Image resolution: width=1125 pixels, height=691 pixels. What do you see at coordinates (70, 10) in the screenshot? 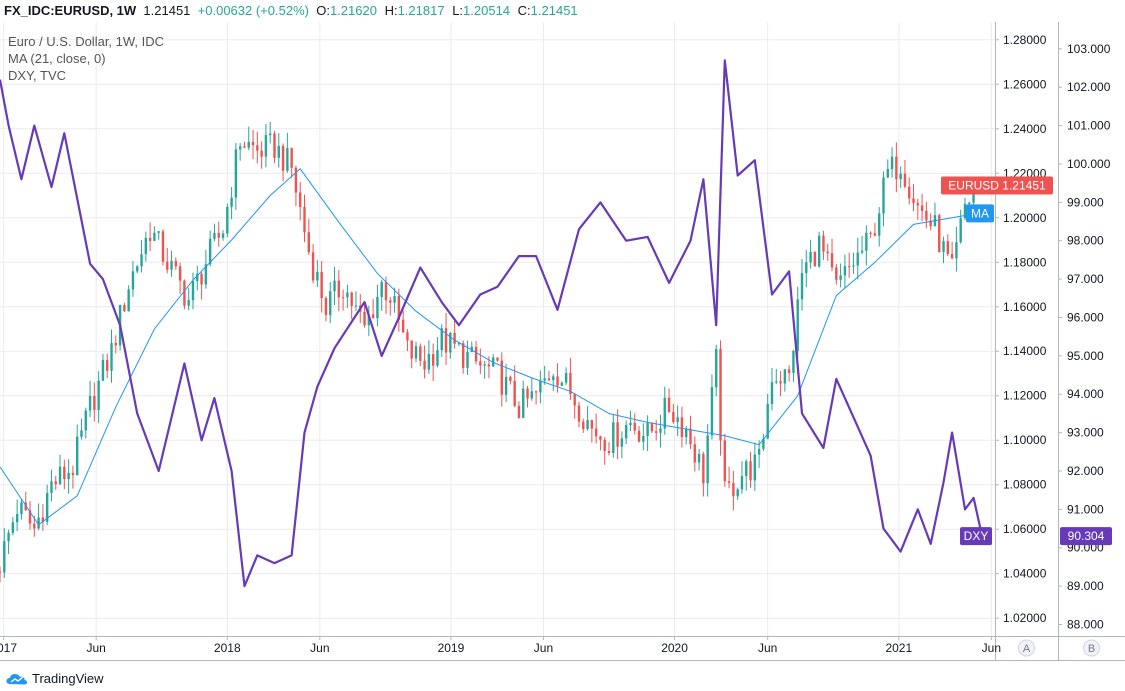
I see `symbol-name: FX_IDC:EURUSD, 1W` at bounding box center [70, 10].